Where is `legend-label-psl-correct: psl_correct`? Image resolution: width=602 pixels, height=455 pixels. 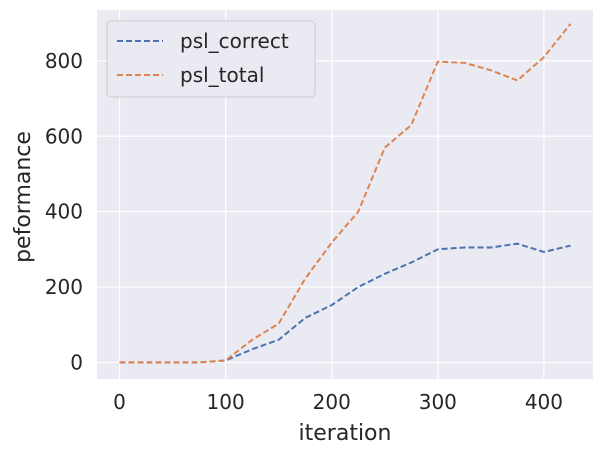 legend-label-psl-correct: psl_correct is located at coordinates (234, 41).